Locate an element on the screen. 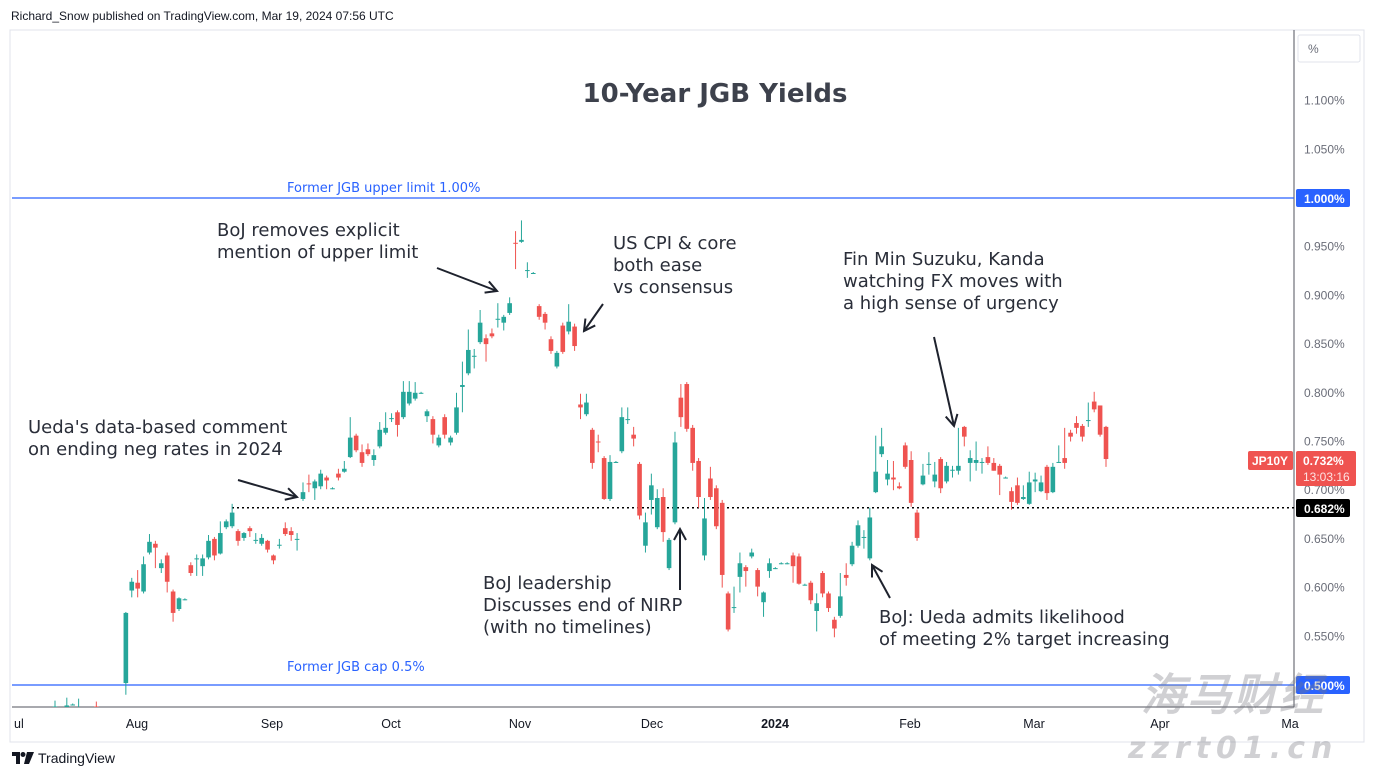 The image size is (1376, 778). tradingview-footer: TradingView is located at coordinates (63, 758).